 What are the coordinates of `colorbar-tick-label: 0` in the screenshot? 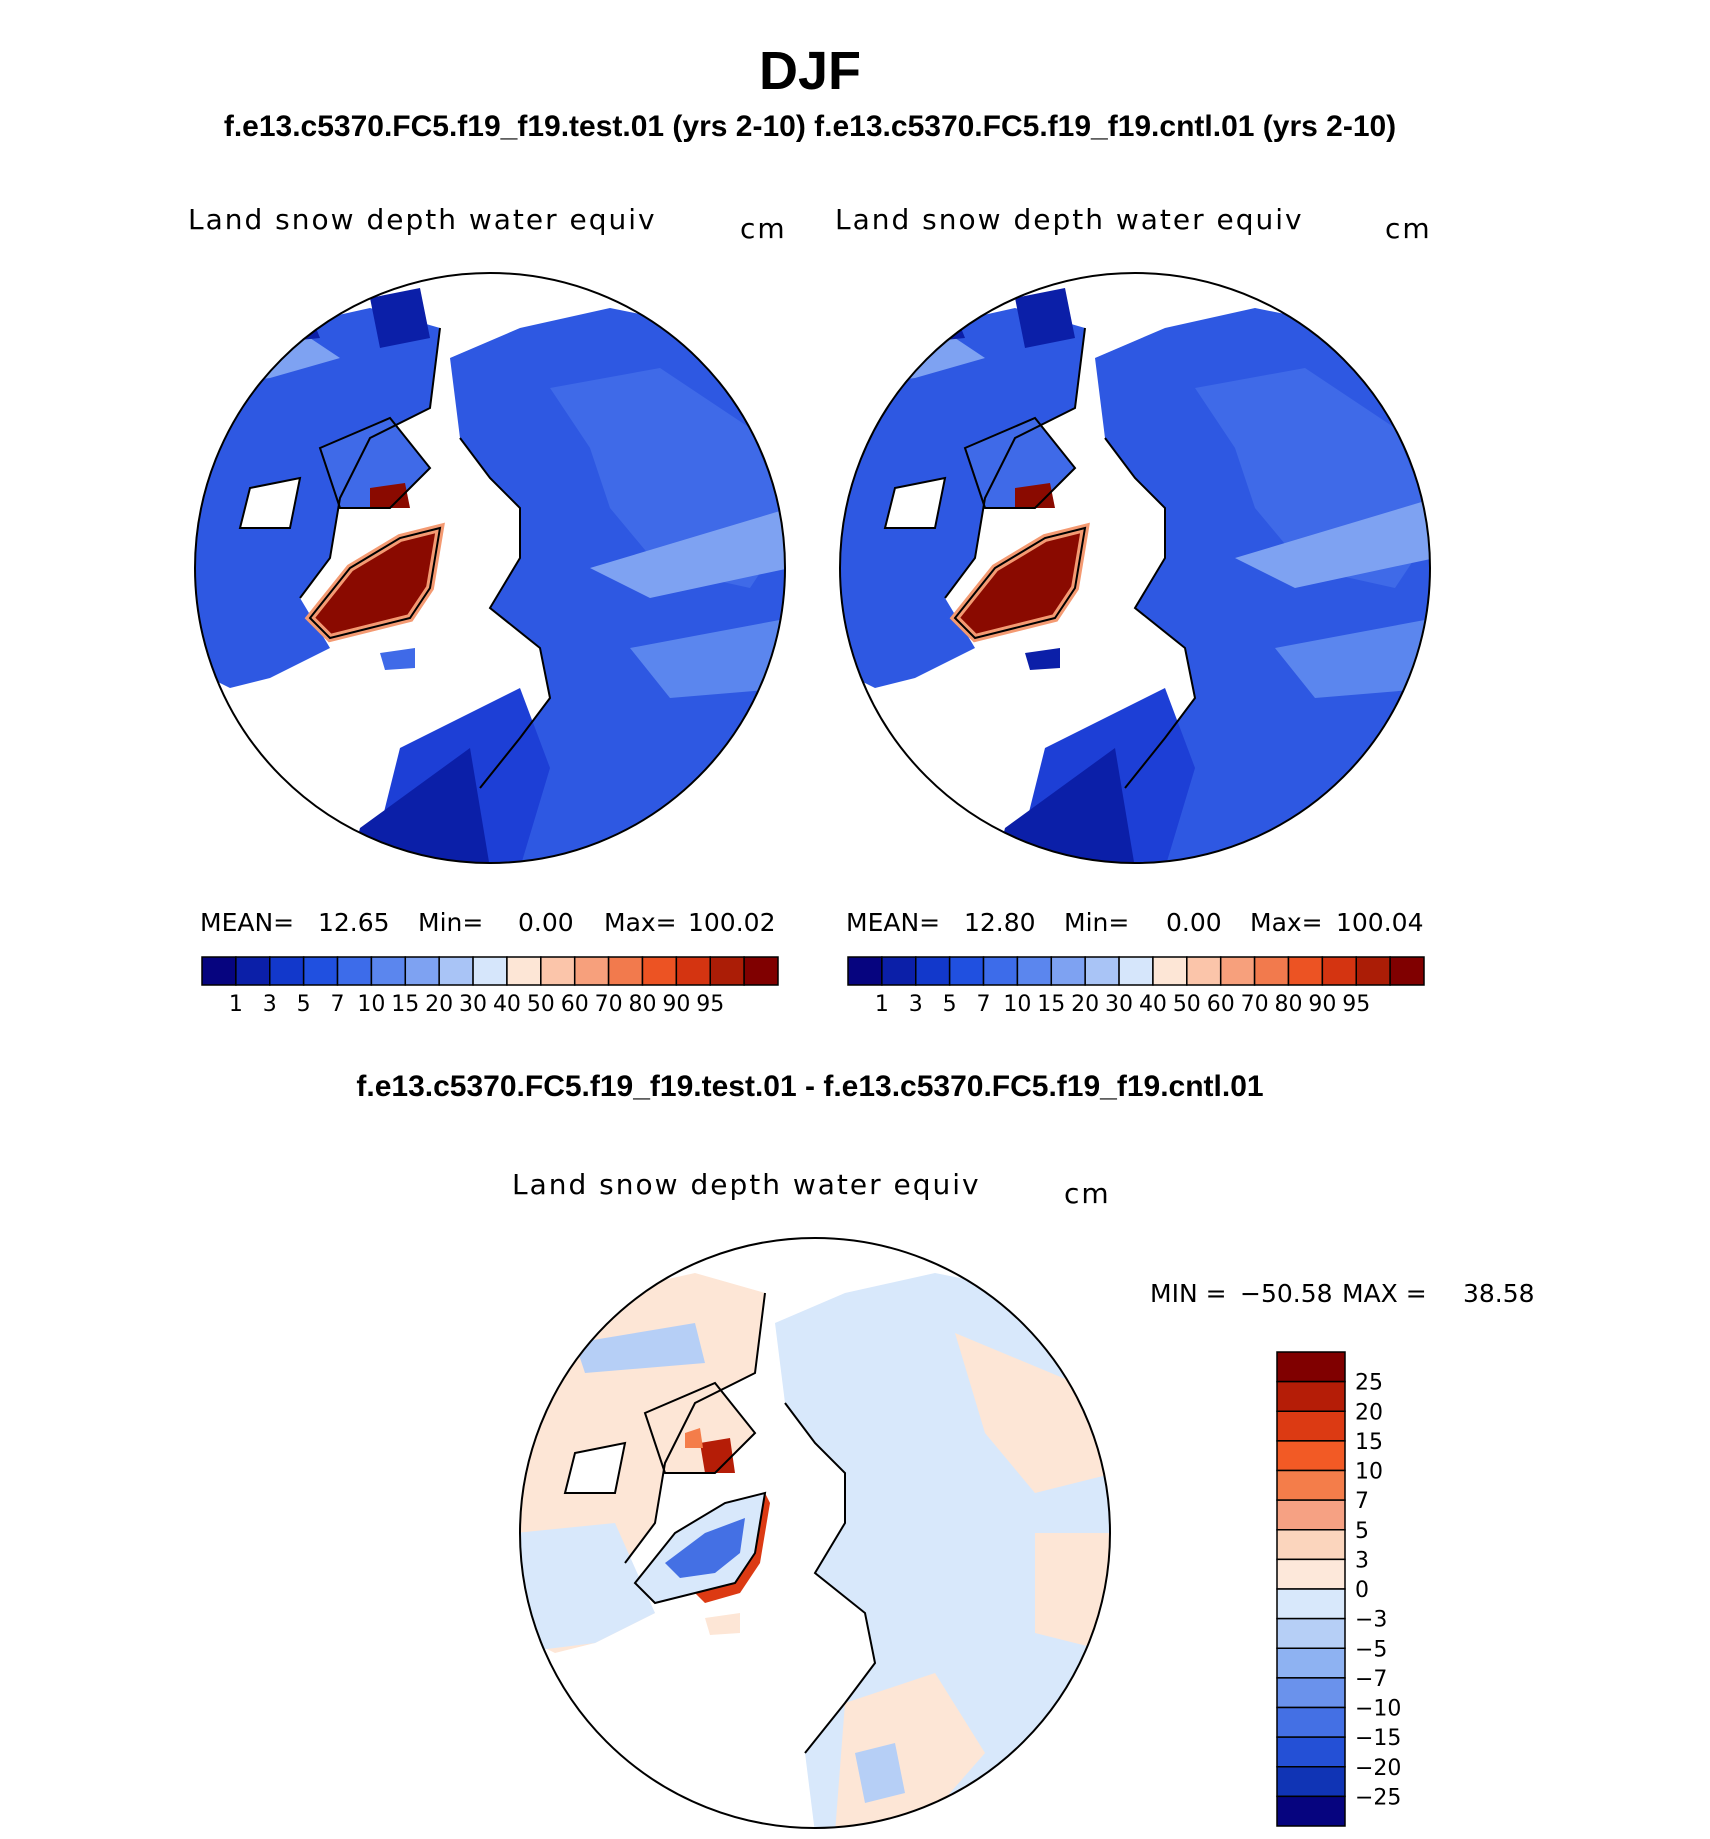 It's located at (1362, 1590).